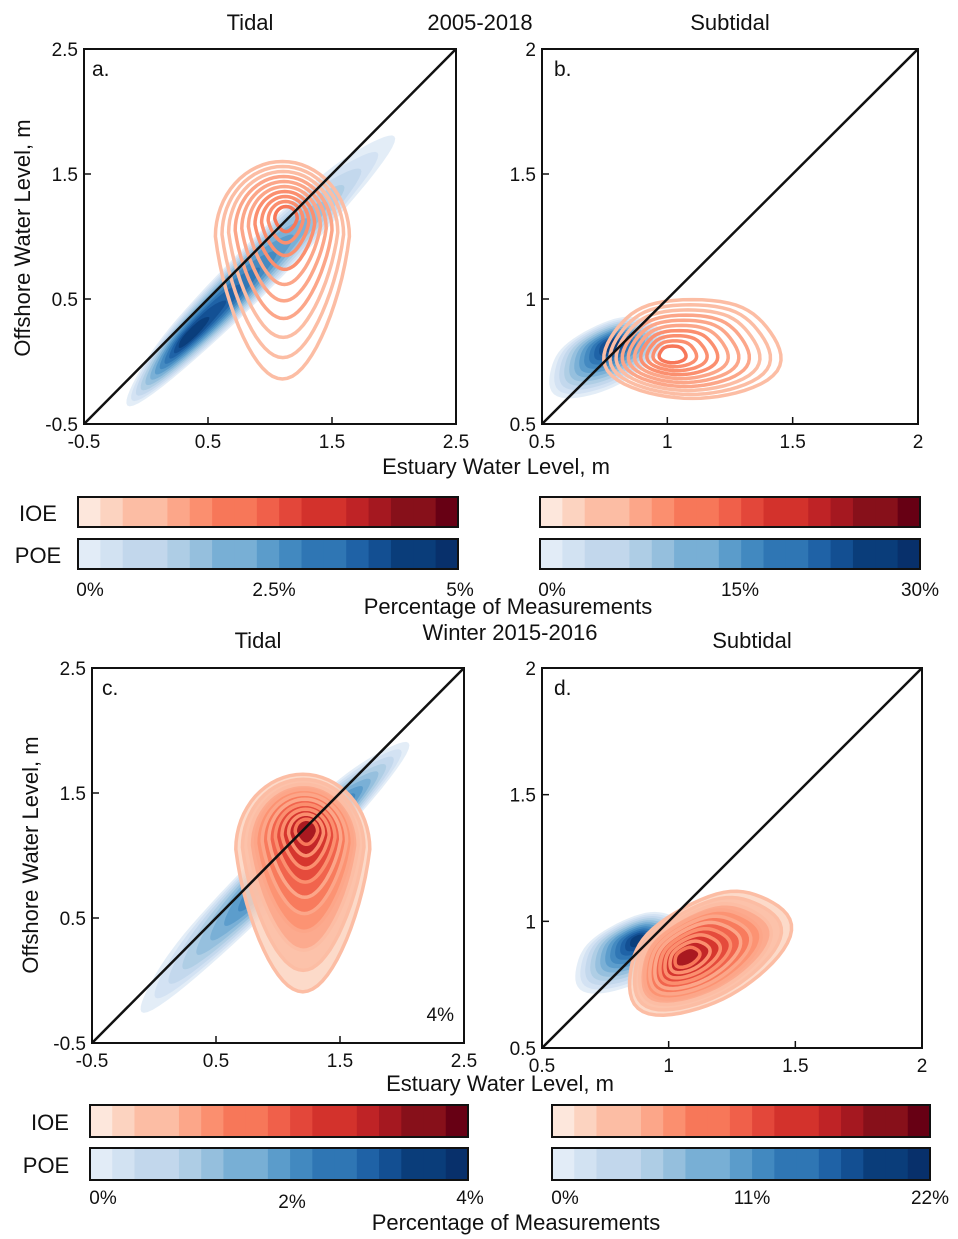  I want to click on x-tick-label: 1.5, so click(340, 1061).